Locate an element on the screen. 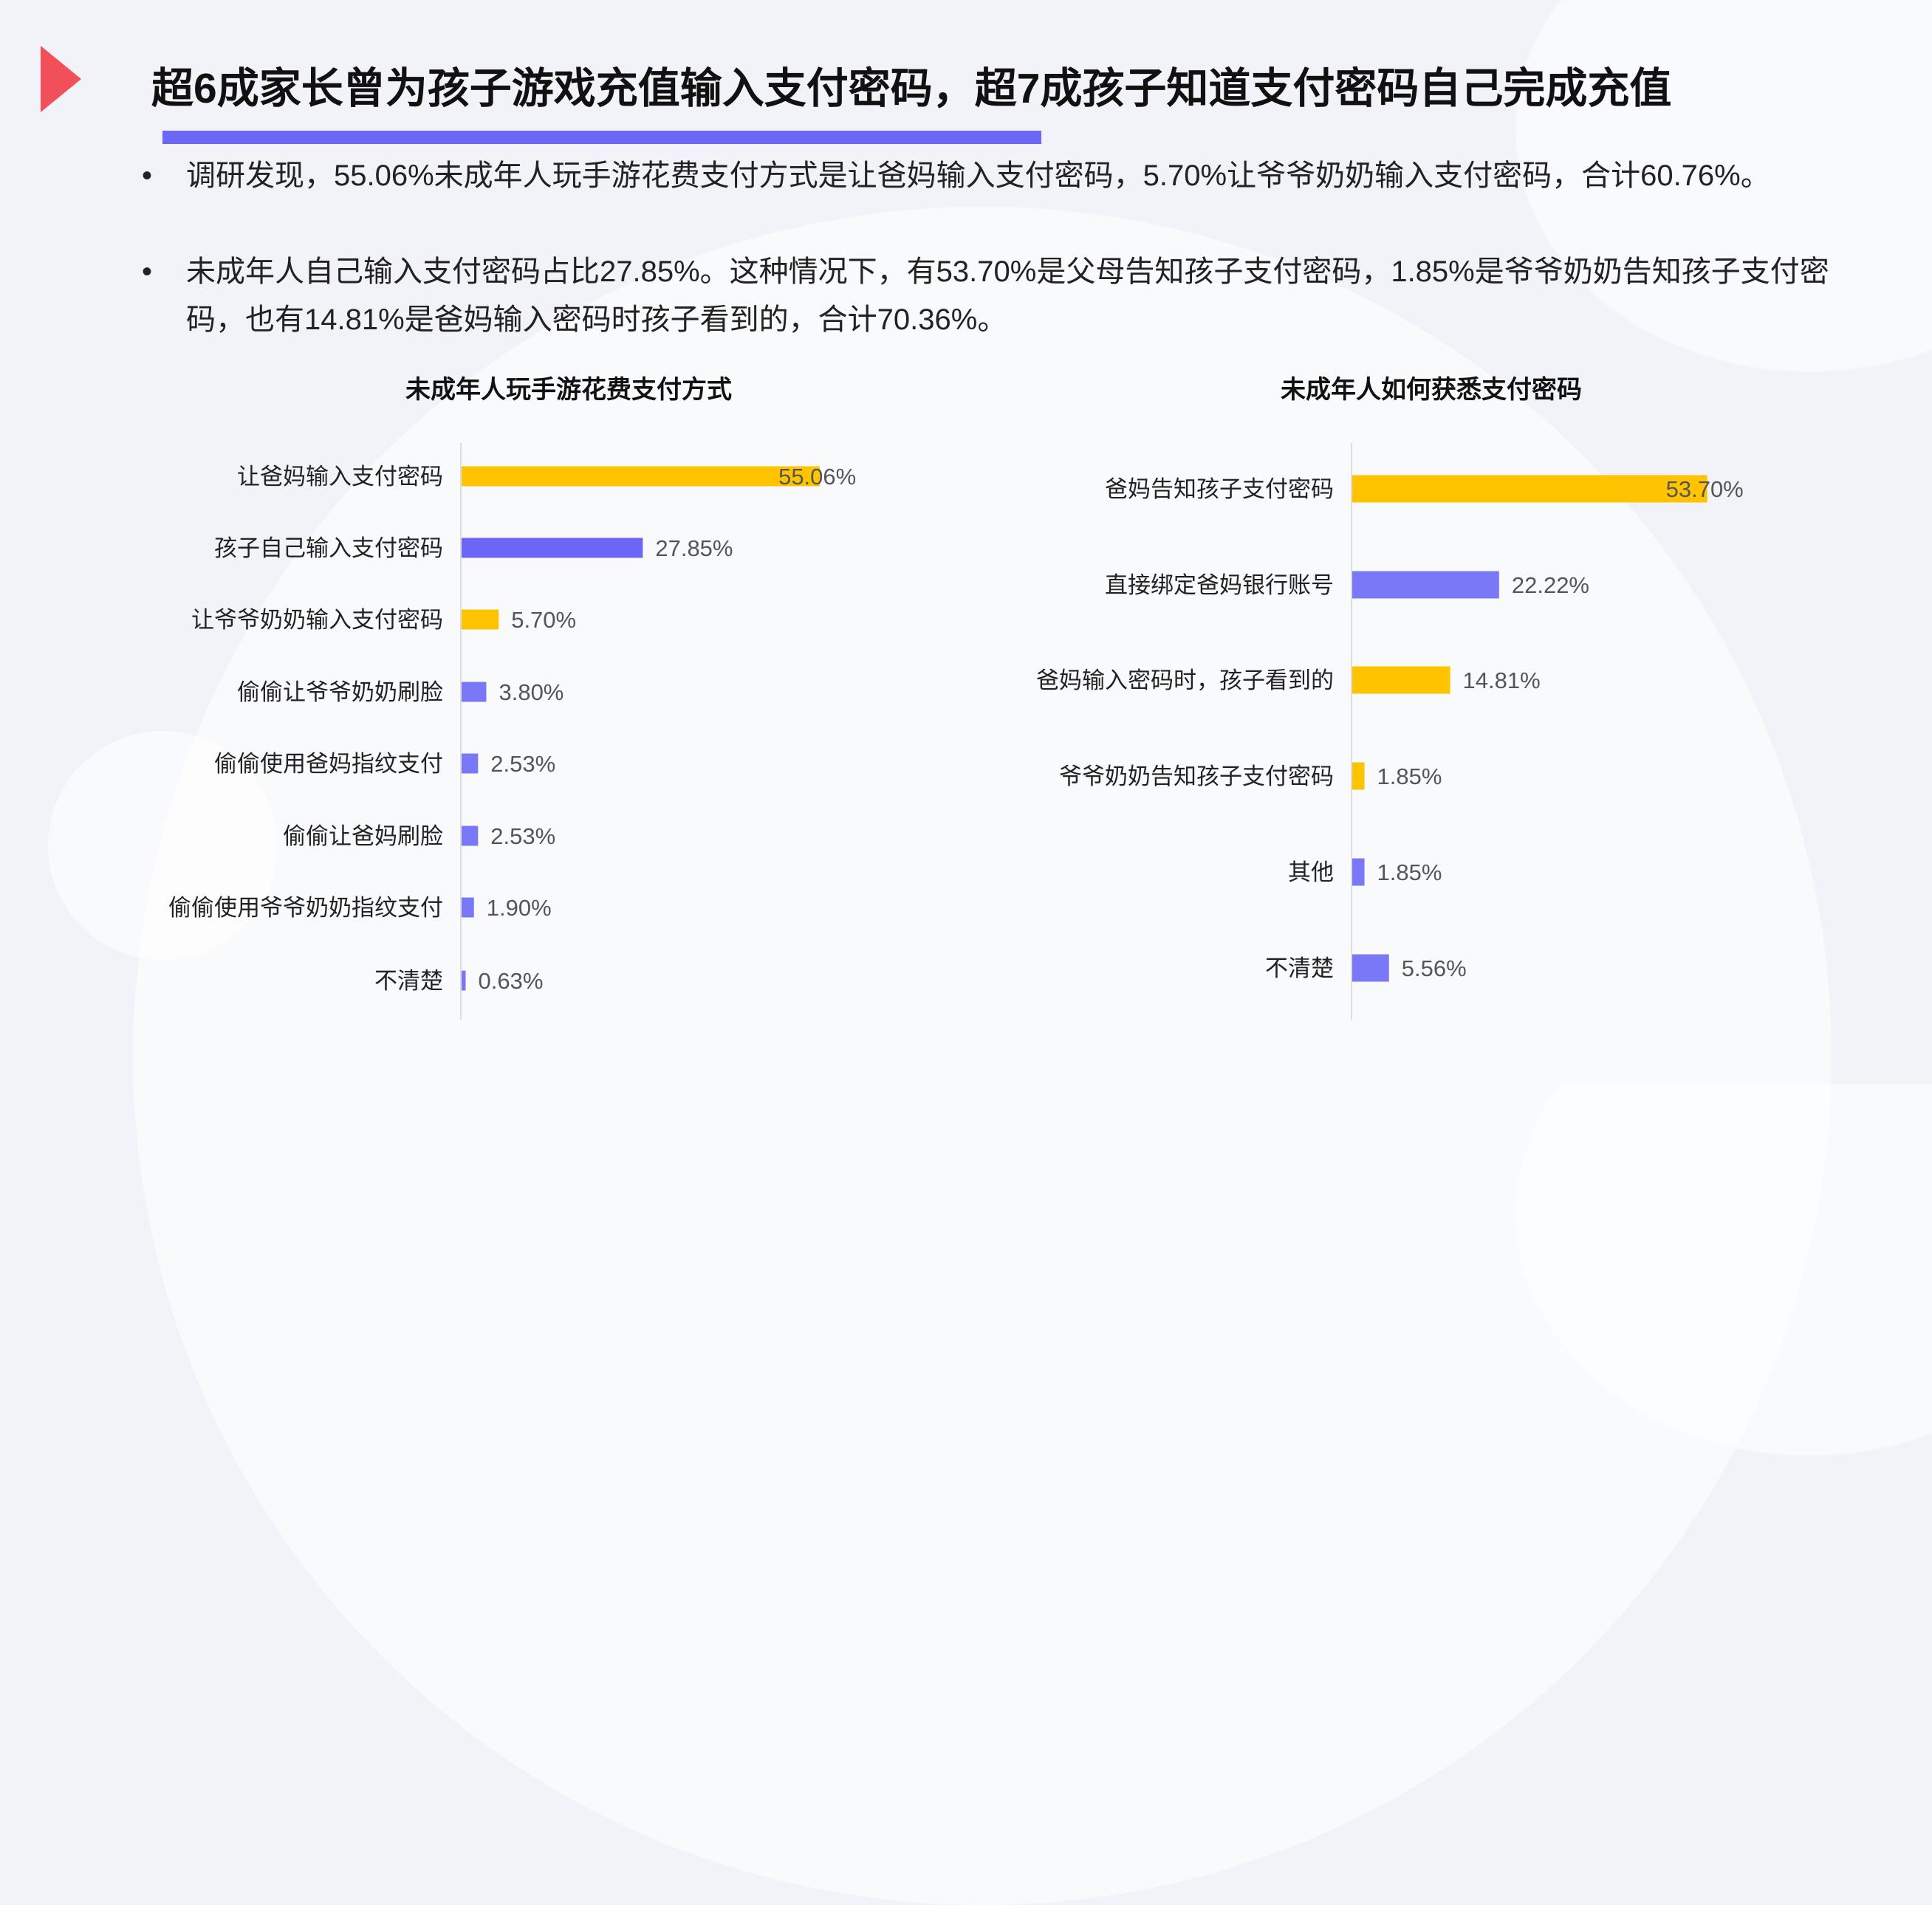 The image size is (1932, 1905). category-label: 让爸妈输入支付密码 is located at coordinates (340, 477).